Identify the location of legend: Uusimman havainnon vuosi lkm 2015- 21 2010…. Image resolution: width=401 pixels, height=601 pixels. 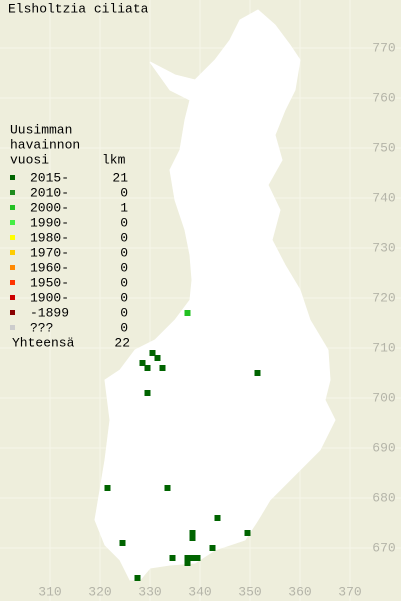
(70, 236).